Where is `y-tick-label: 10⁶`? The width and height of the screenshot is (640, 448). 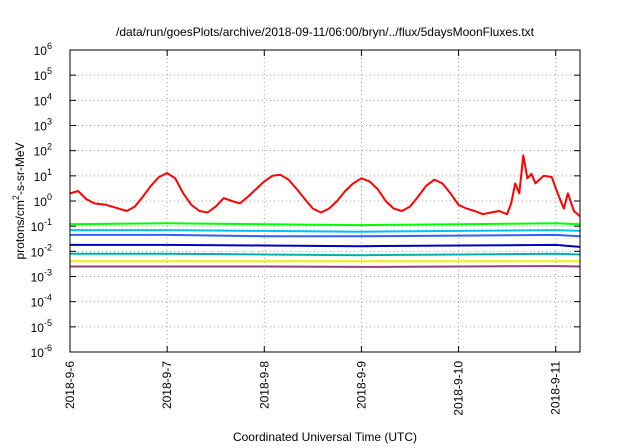
y-tick-label: 10⁶ is located at coordinates (43, 49).